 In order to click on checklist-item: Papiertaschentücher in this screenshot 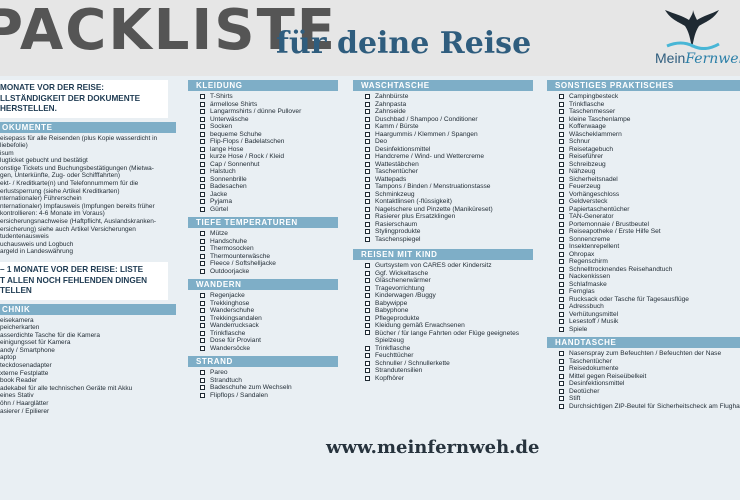, I will do `click(649, 210)`.